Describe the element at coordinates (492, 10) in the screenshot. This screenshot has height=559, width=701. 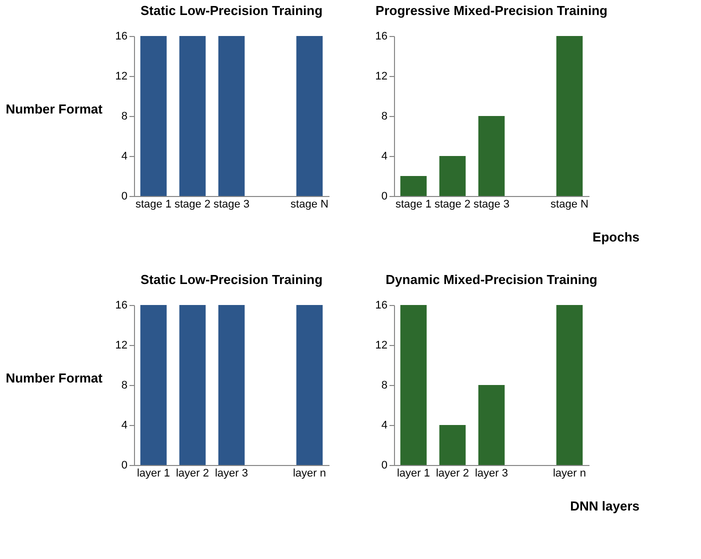
I see `chart-title: Progressive Mixed-Precision Training` at that location.